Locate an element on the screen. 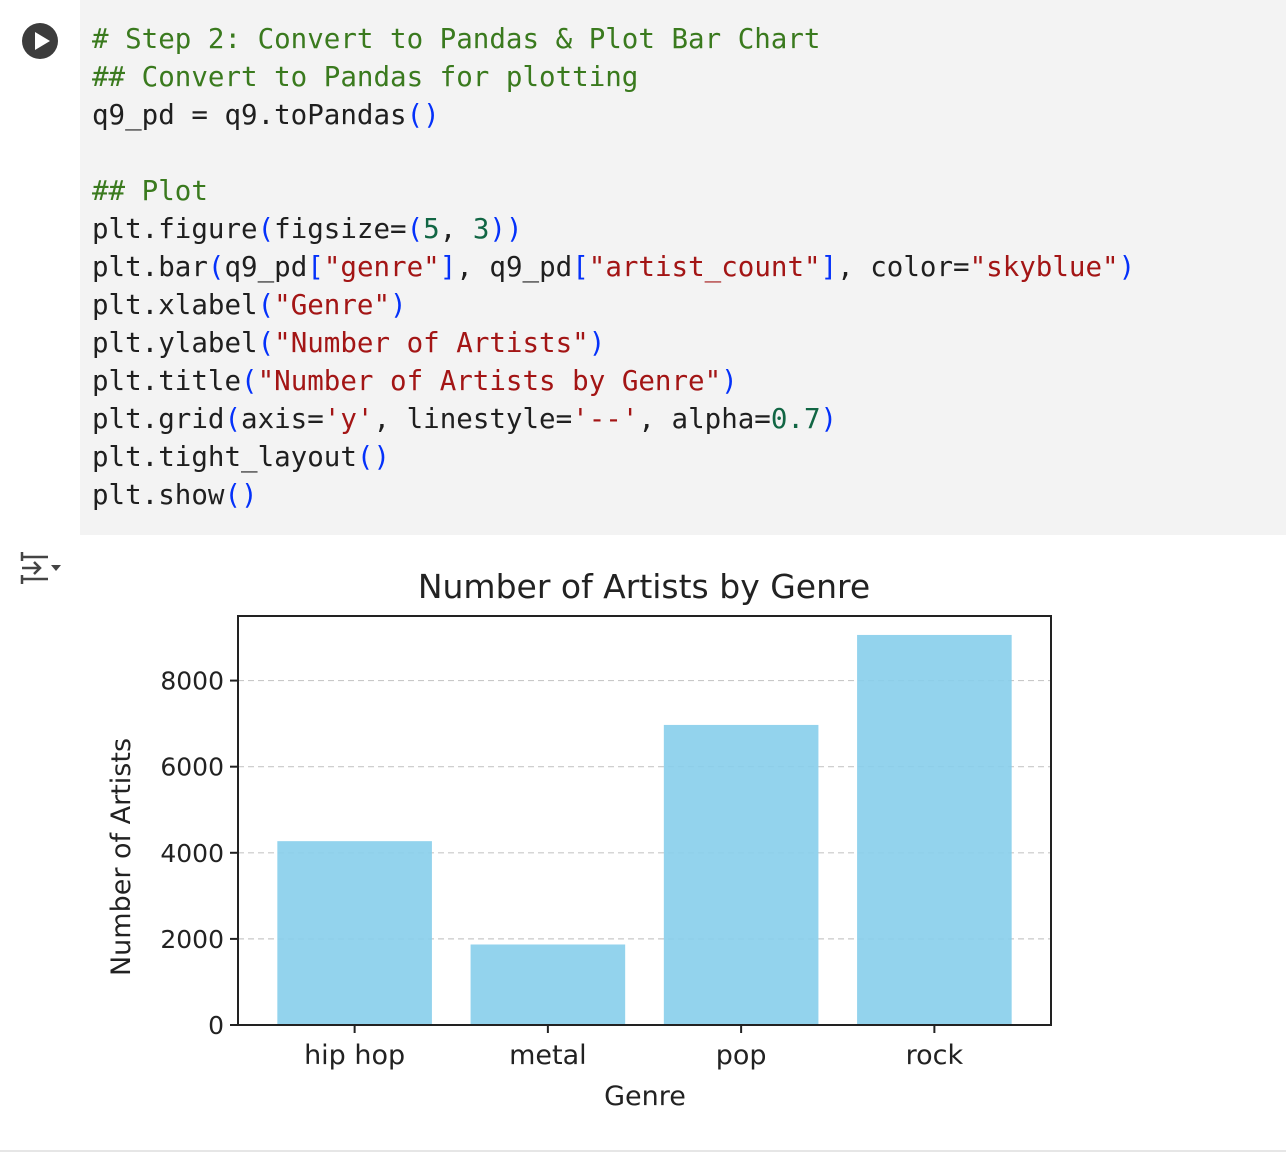 The image size is (1286, 1156). y-axis-label: Number of Artists is located at coordinates (121, 857).